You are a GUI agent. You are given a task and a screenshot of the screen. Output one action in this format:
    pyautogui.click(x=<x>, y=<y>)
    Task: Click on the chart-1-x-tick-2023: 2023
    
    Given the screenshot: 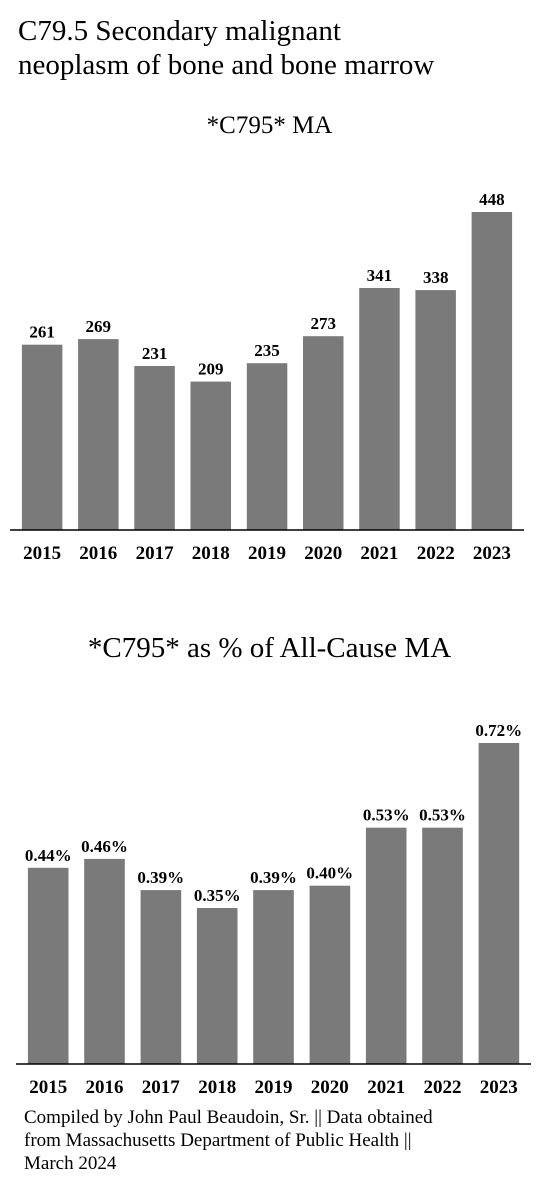 What is the action you would take?
    pyautogui.click(x=492, y=553)
    